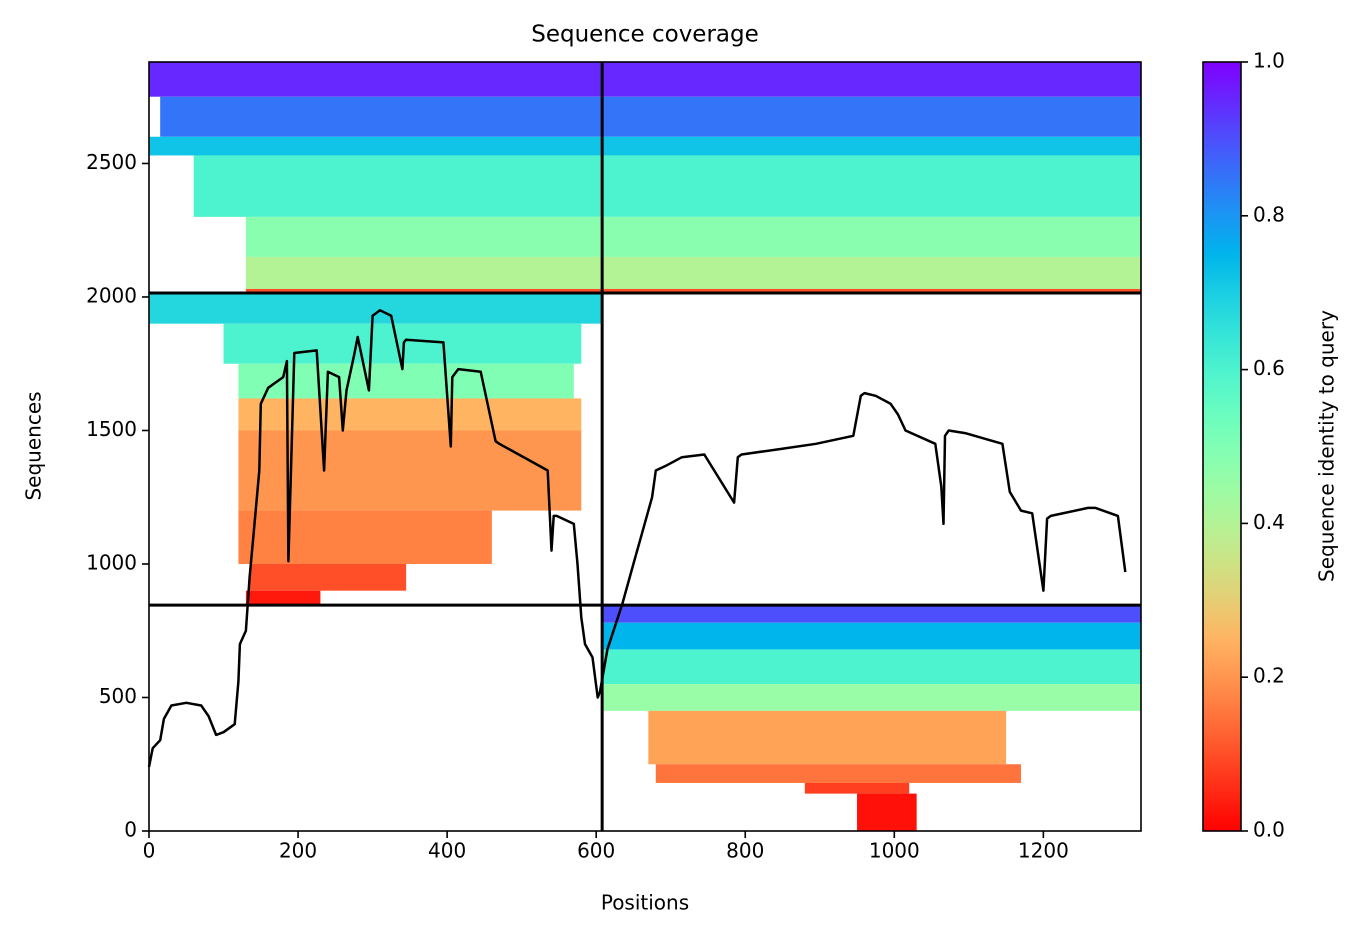 This screenshot has height=939, width=1364. What do you see at coordinates (596, 851) in the screenshot?
I see `x-tick-label: 600` at bounding box center [596, 851].